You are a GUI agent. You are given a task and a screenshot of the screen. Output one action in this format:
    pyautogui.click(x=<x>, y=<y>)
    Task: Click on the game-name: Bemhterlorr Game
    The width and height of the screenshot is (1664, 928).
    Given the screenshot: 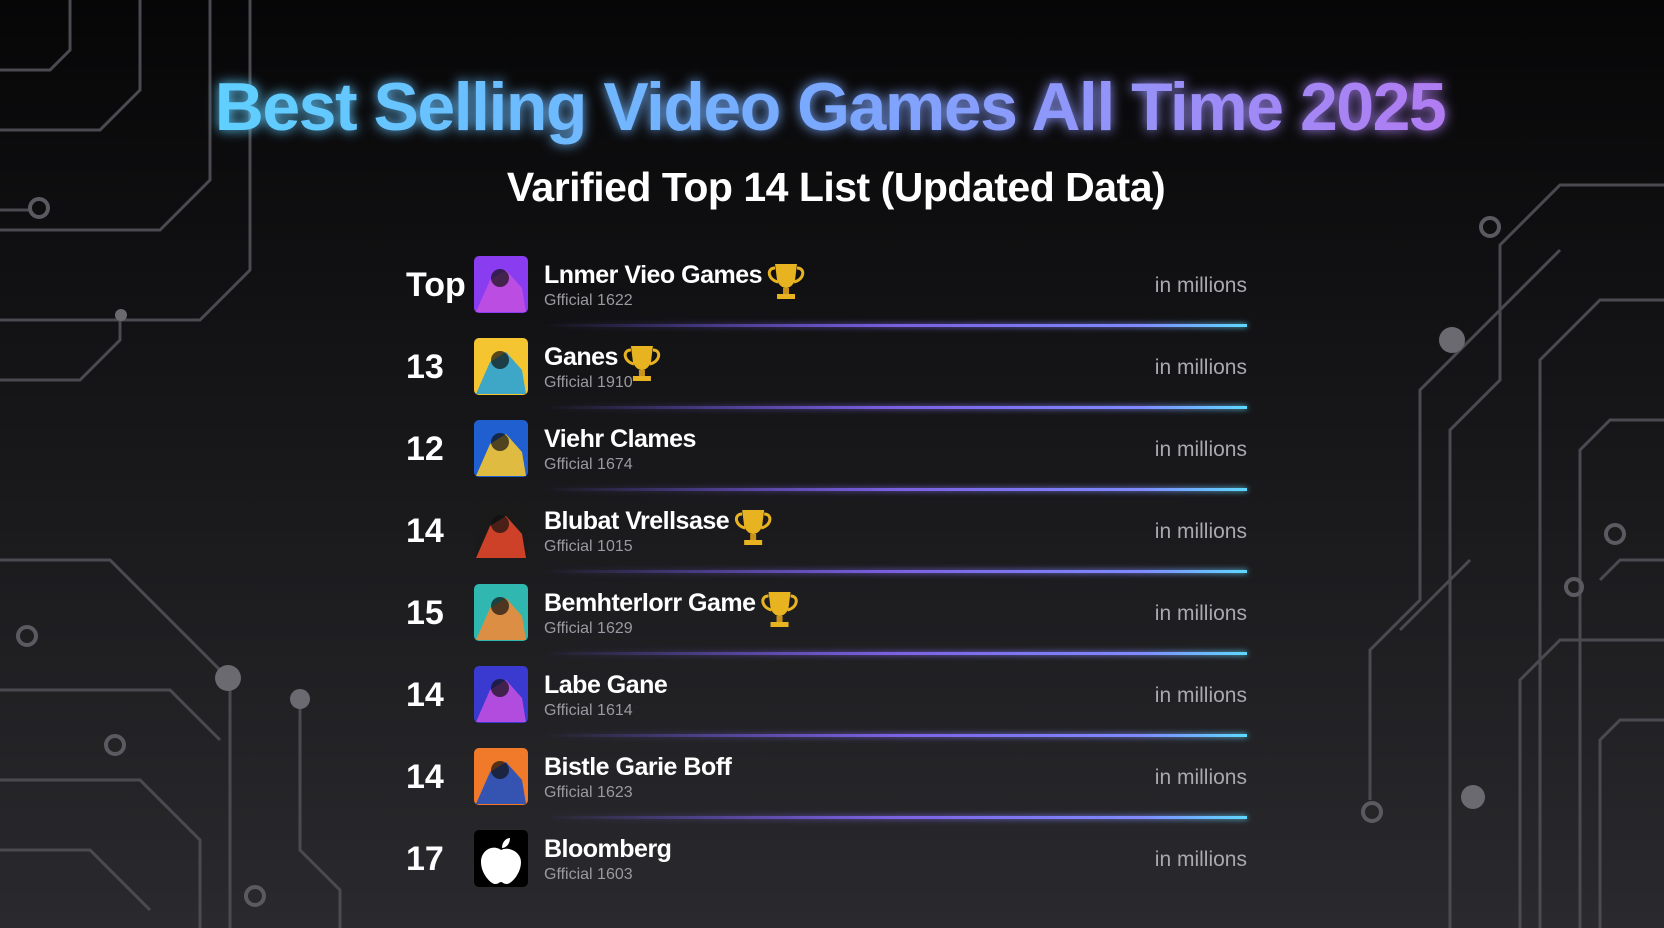 What is the action you would take?
    pyautogui.click(x=650, y=603)
    